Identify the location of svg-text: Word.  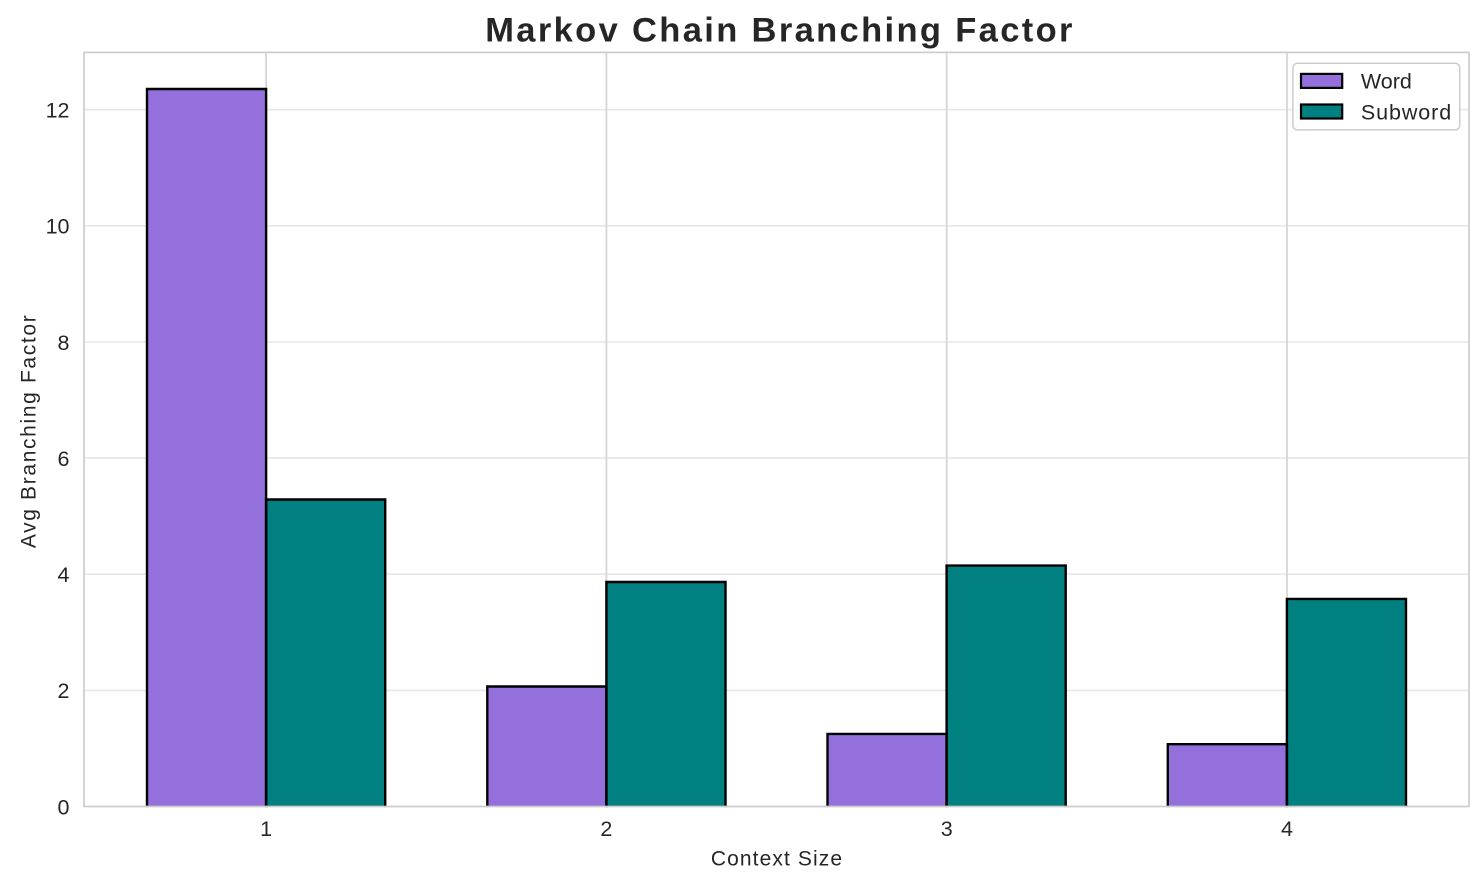
(1386, 82).